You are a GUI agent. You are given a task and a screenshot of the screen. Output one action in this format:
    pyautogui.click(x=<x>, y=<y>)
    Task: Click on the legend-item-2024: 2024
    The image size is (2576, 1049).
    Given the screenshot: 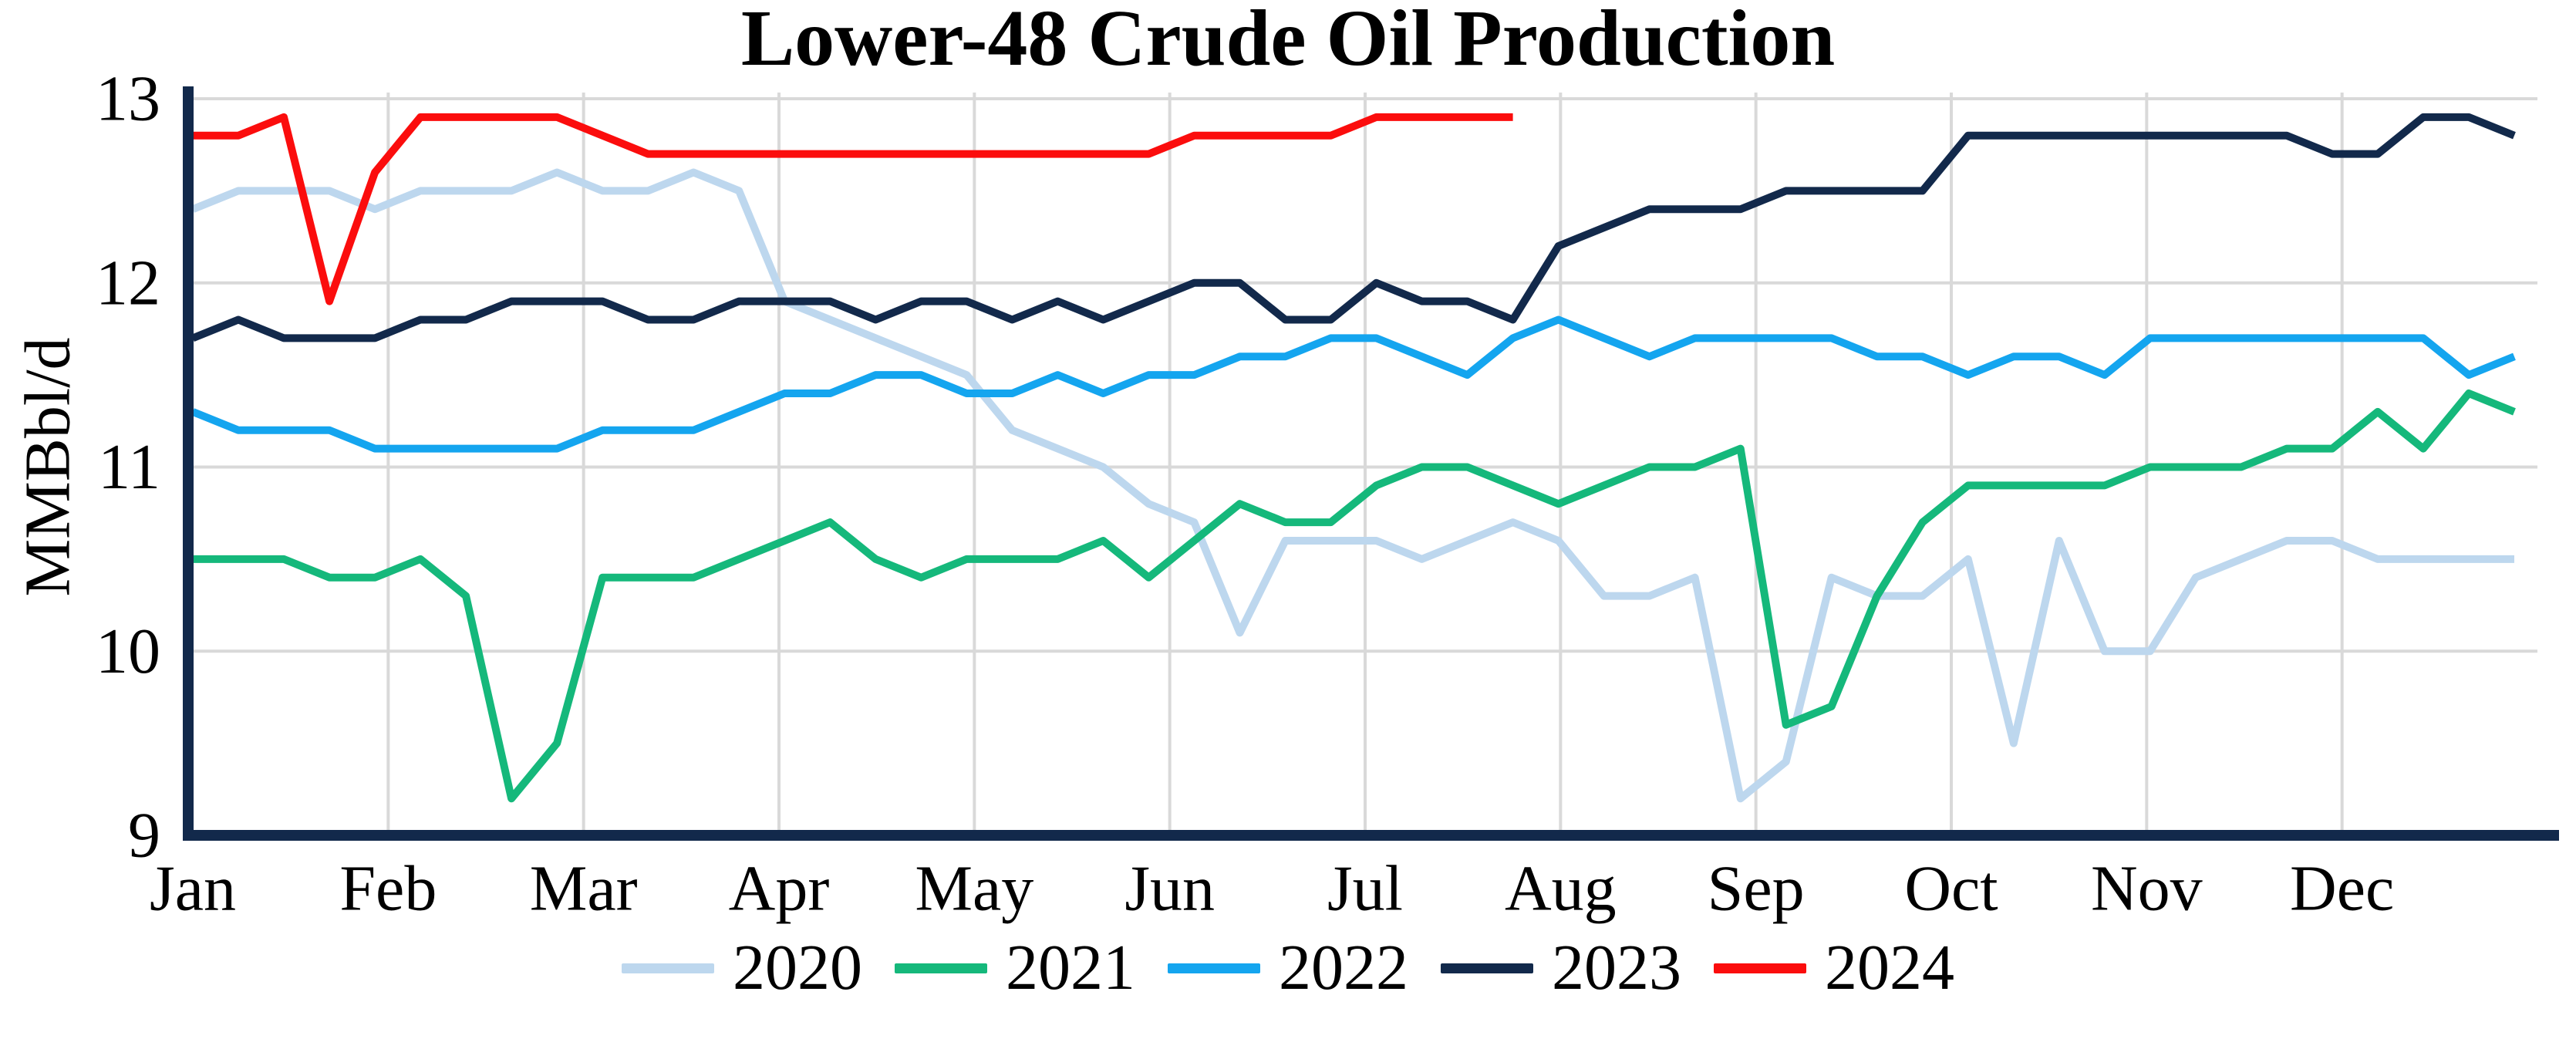 What is the action you would take?
    pyautogui.click(x=1834, y=968)
    